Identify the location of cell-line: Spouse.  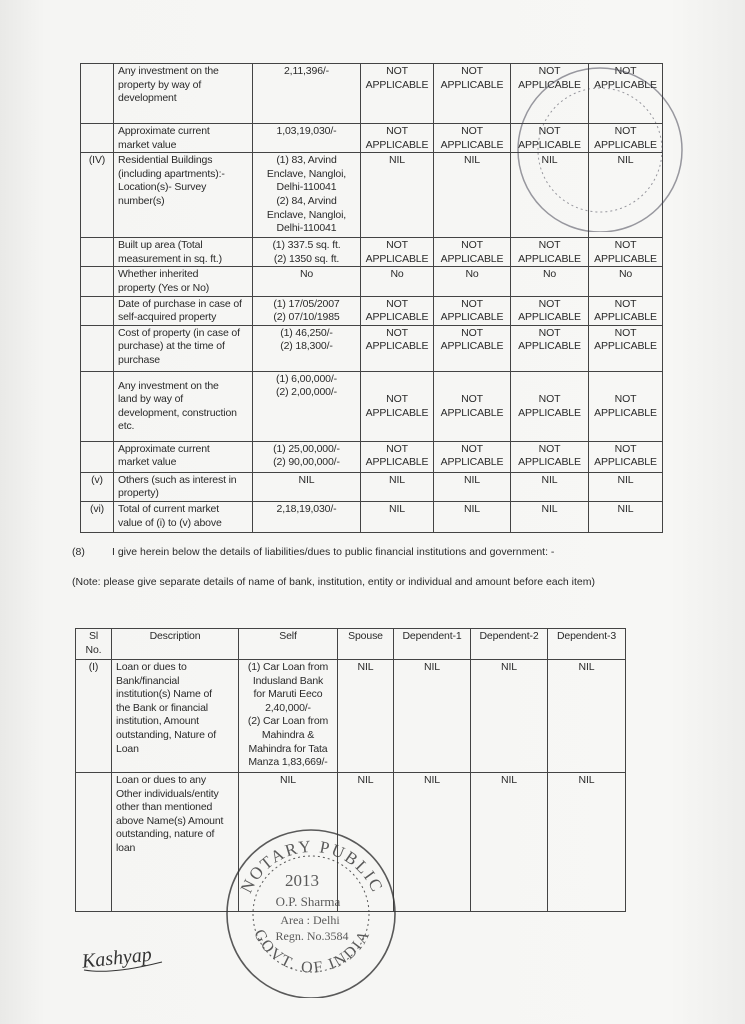
(365, 636).